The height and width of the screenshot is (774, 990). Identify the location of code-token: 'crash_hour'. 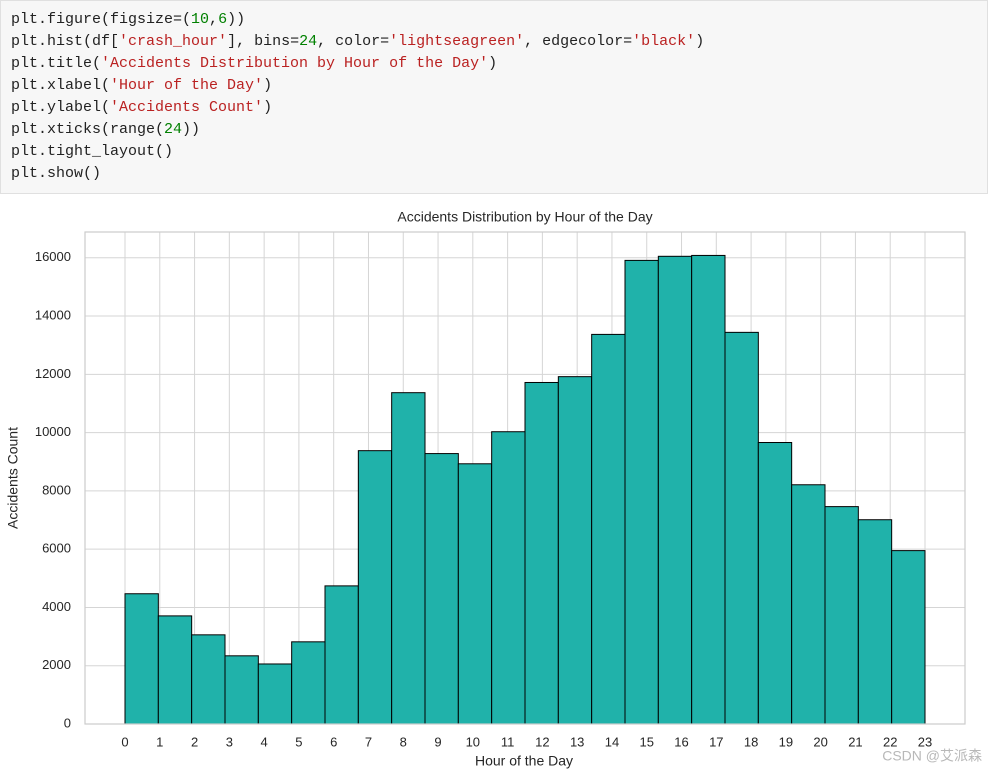
(173, 41).